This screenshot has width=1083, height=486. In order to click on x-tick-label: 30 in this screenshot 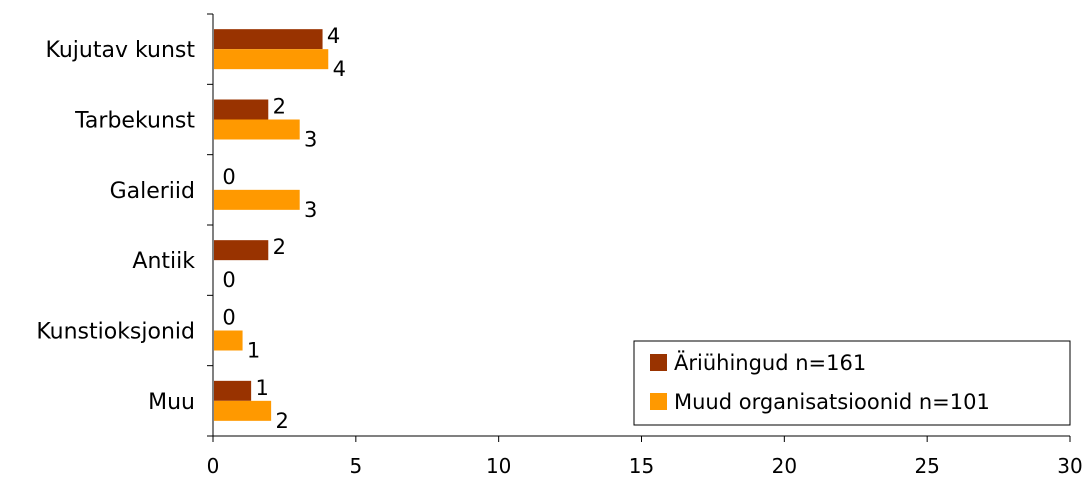, I will do `click(1069, 466)`.